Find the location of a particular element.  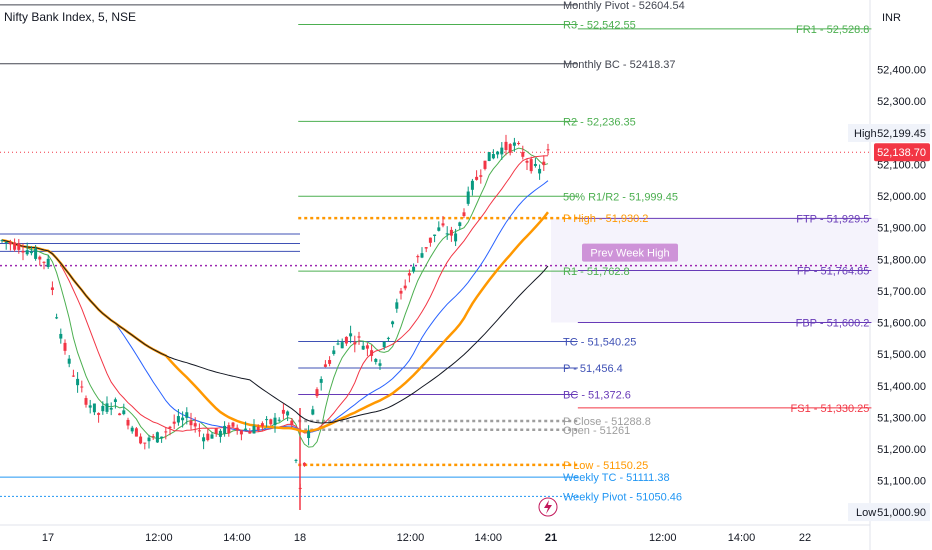

current-price-value: 52,138.70 is located at coordinates (901, 153).